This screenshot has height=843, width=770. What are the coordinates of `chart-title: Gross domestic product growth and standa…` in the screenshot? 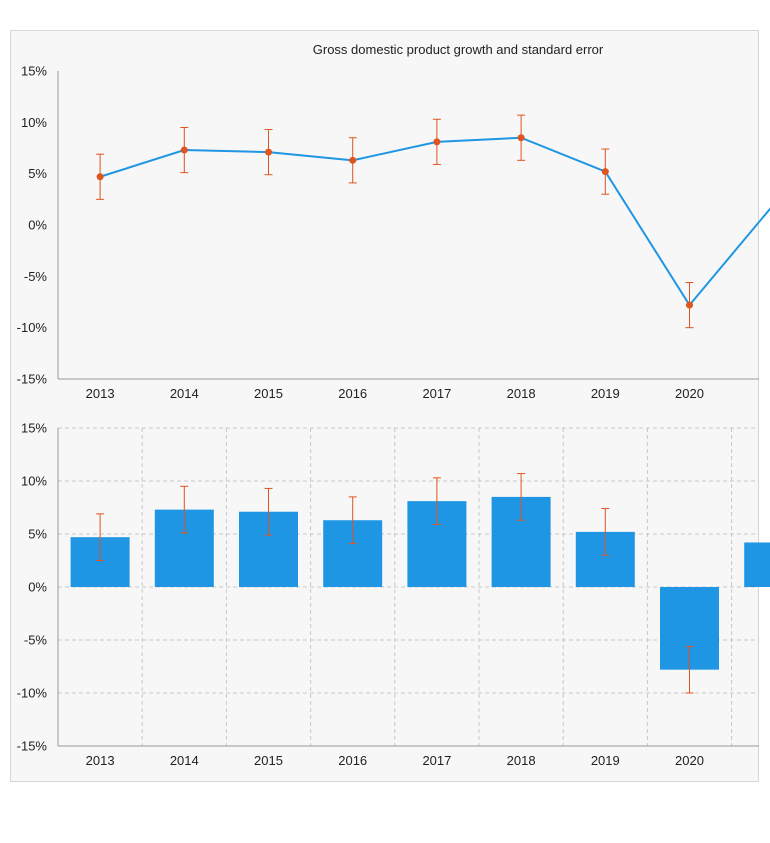 It's located at (458, 49).